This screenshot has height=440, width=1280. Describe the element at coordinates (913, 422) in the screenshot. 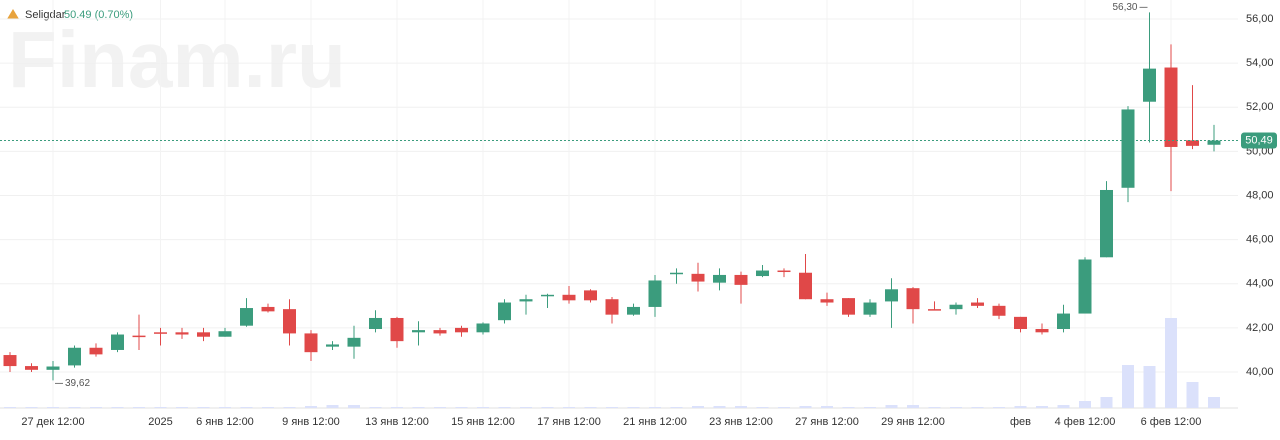

I see `x-tick-label: 29 янв 12:00` at that location.